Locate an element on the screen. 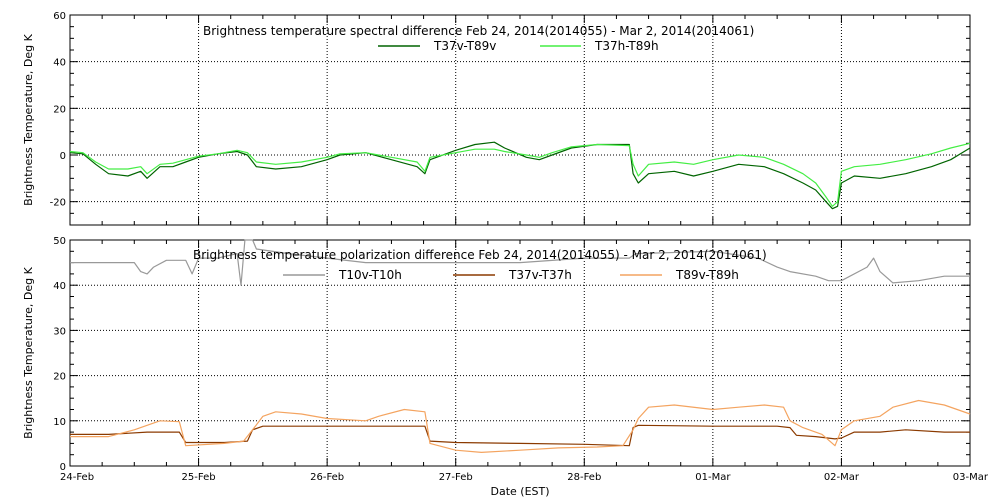 The height and width of the screenshot is (500, 1000). legend-label: T37v-T89v is located at coordinates (464, 46).